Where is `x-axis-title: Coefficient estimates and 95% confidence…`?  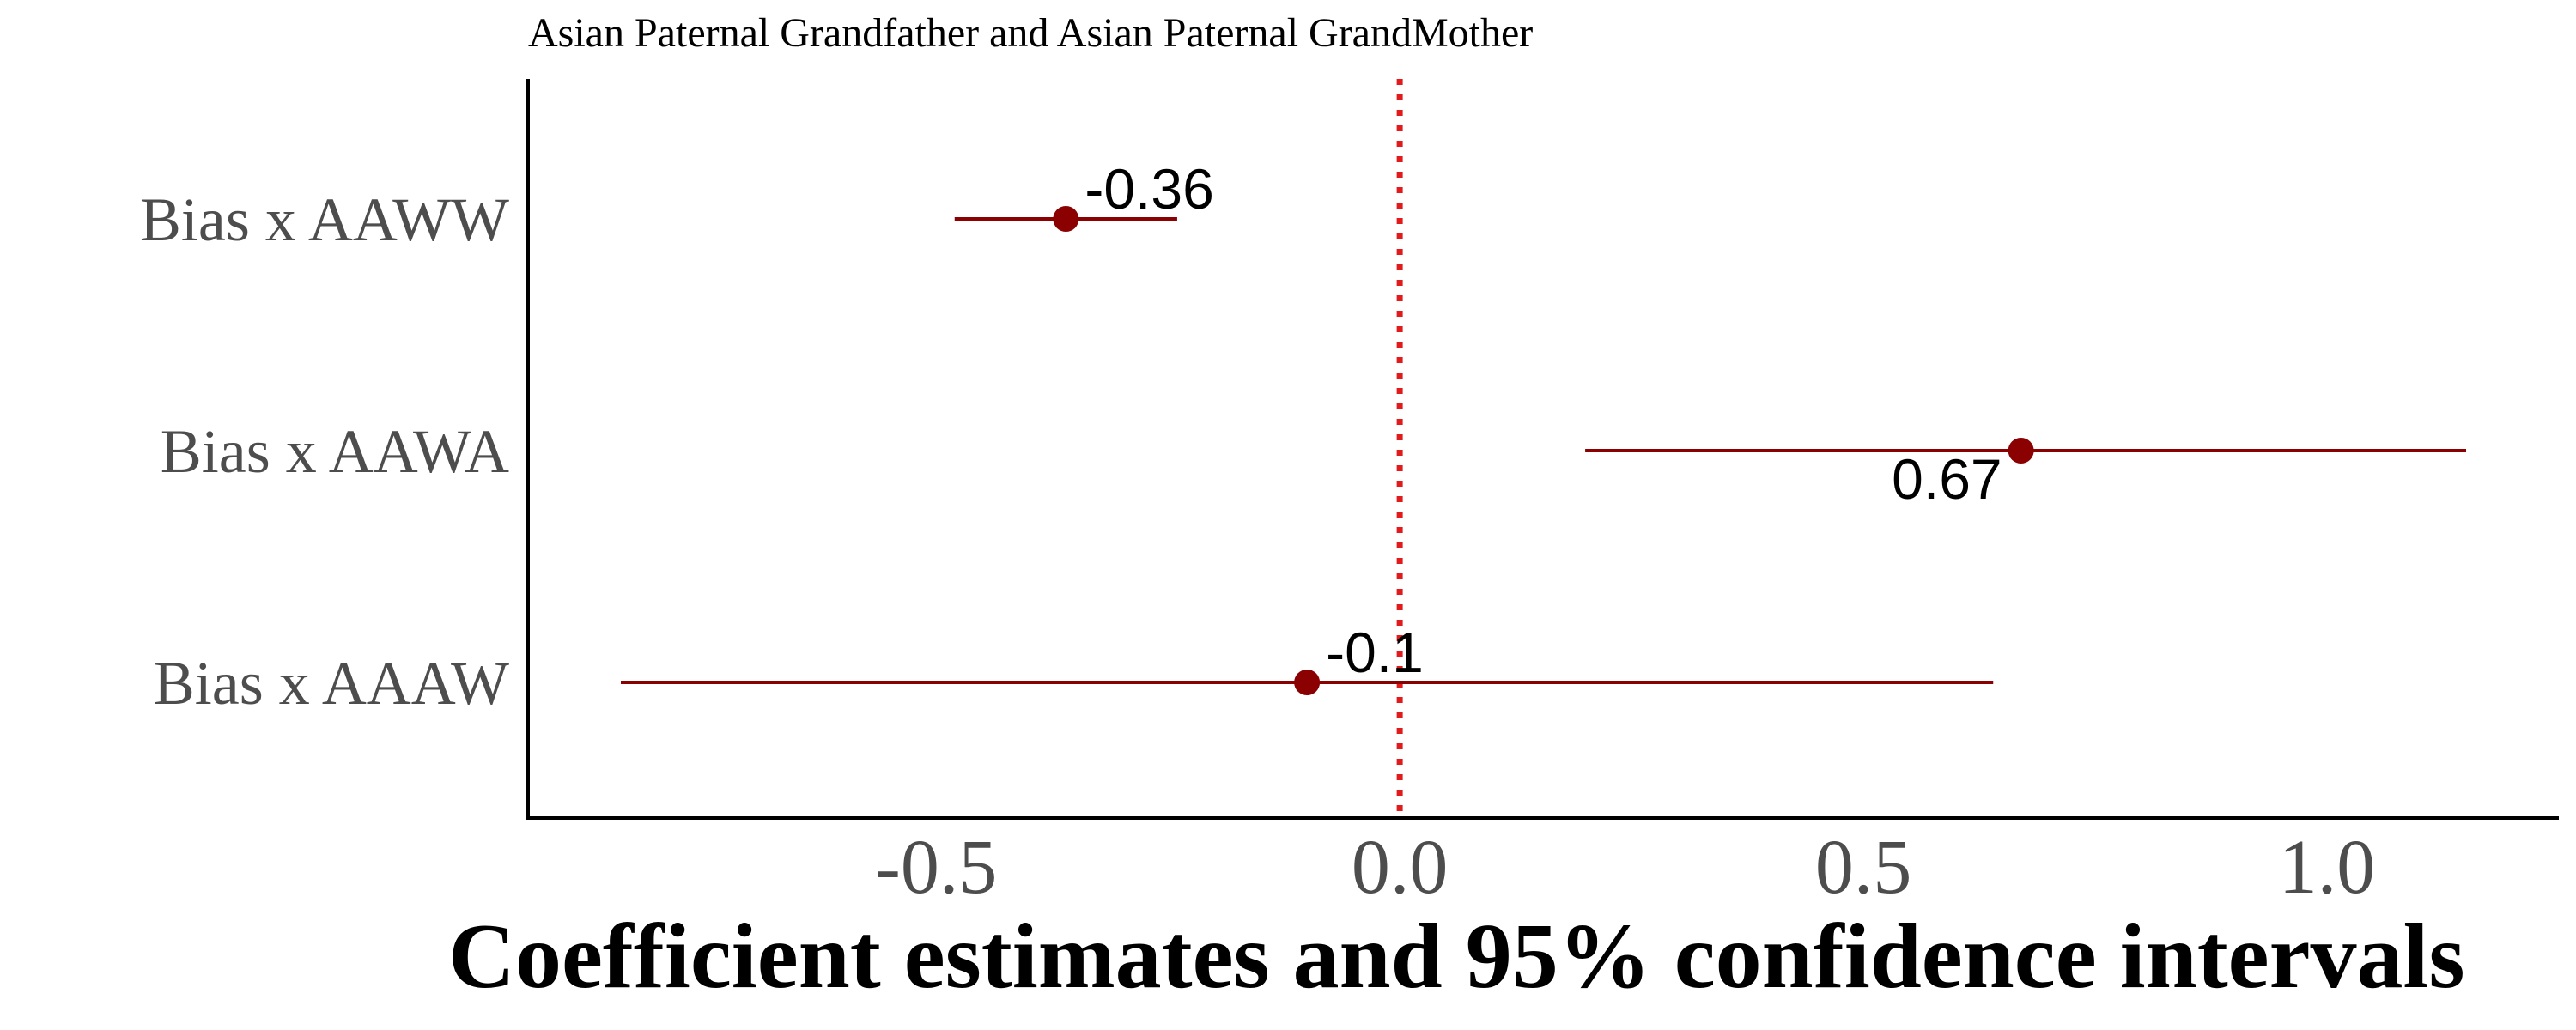 x-axis-title: Coefficient estimates and 95% confidence… is located at coordinates (1456, 957).